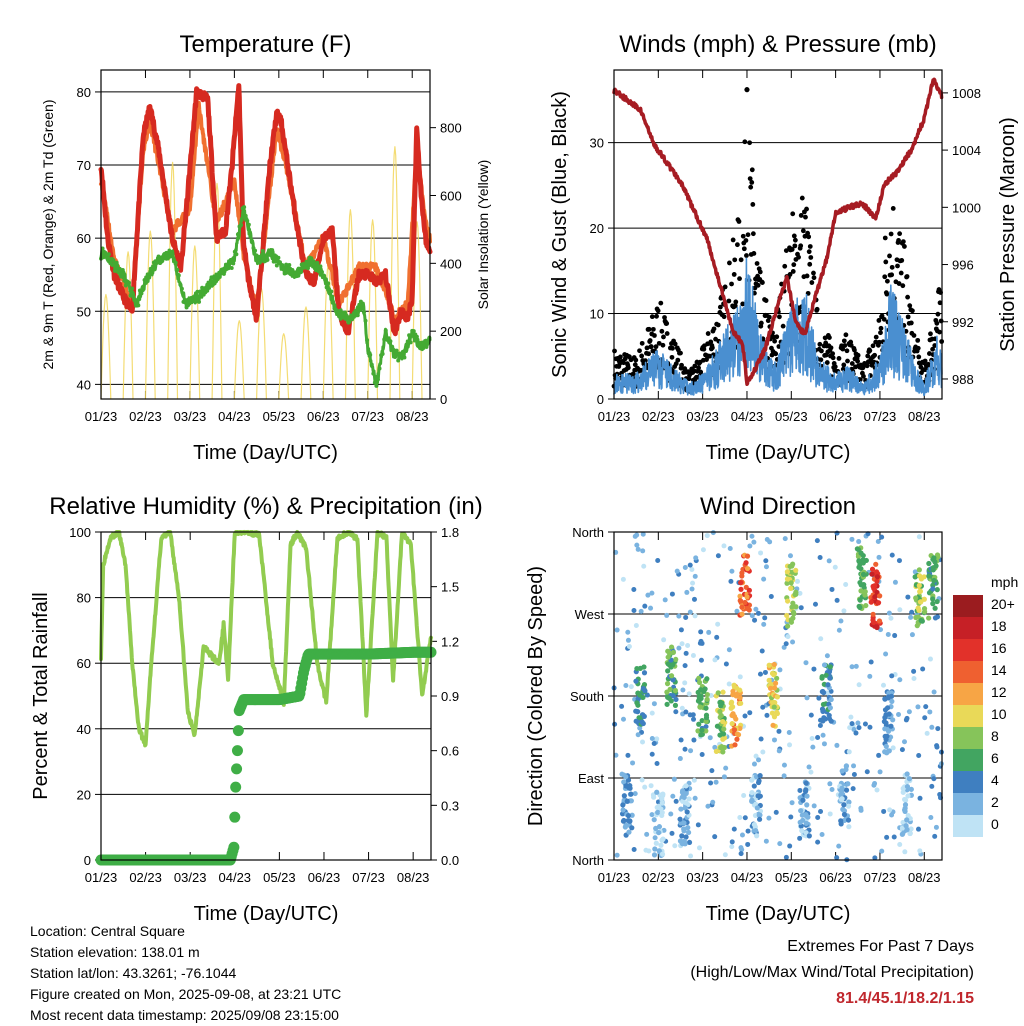  I want to click on chart-title: Winds (mph) & Pressure (mb), so click(777, 44).